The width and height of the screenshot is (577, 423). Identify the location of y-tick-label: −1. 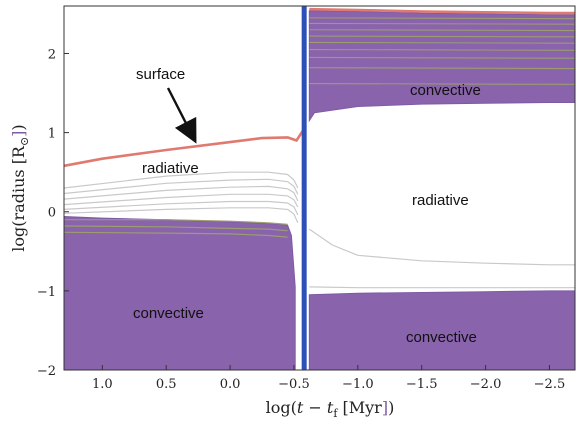
(46, 292).